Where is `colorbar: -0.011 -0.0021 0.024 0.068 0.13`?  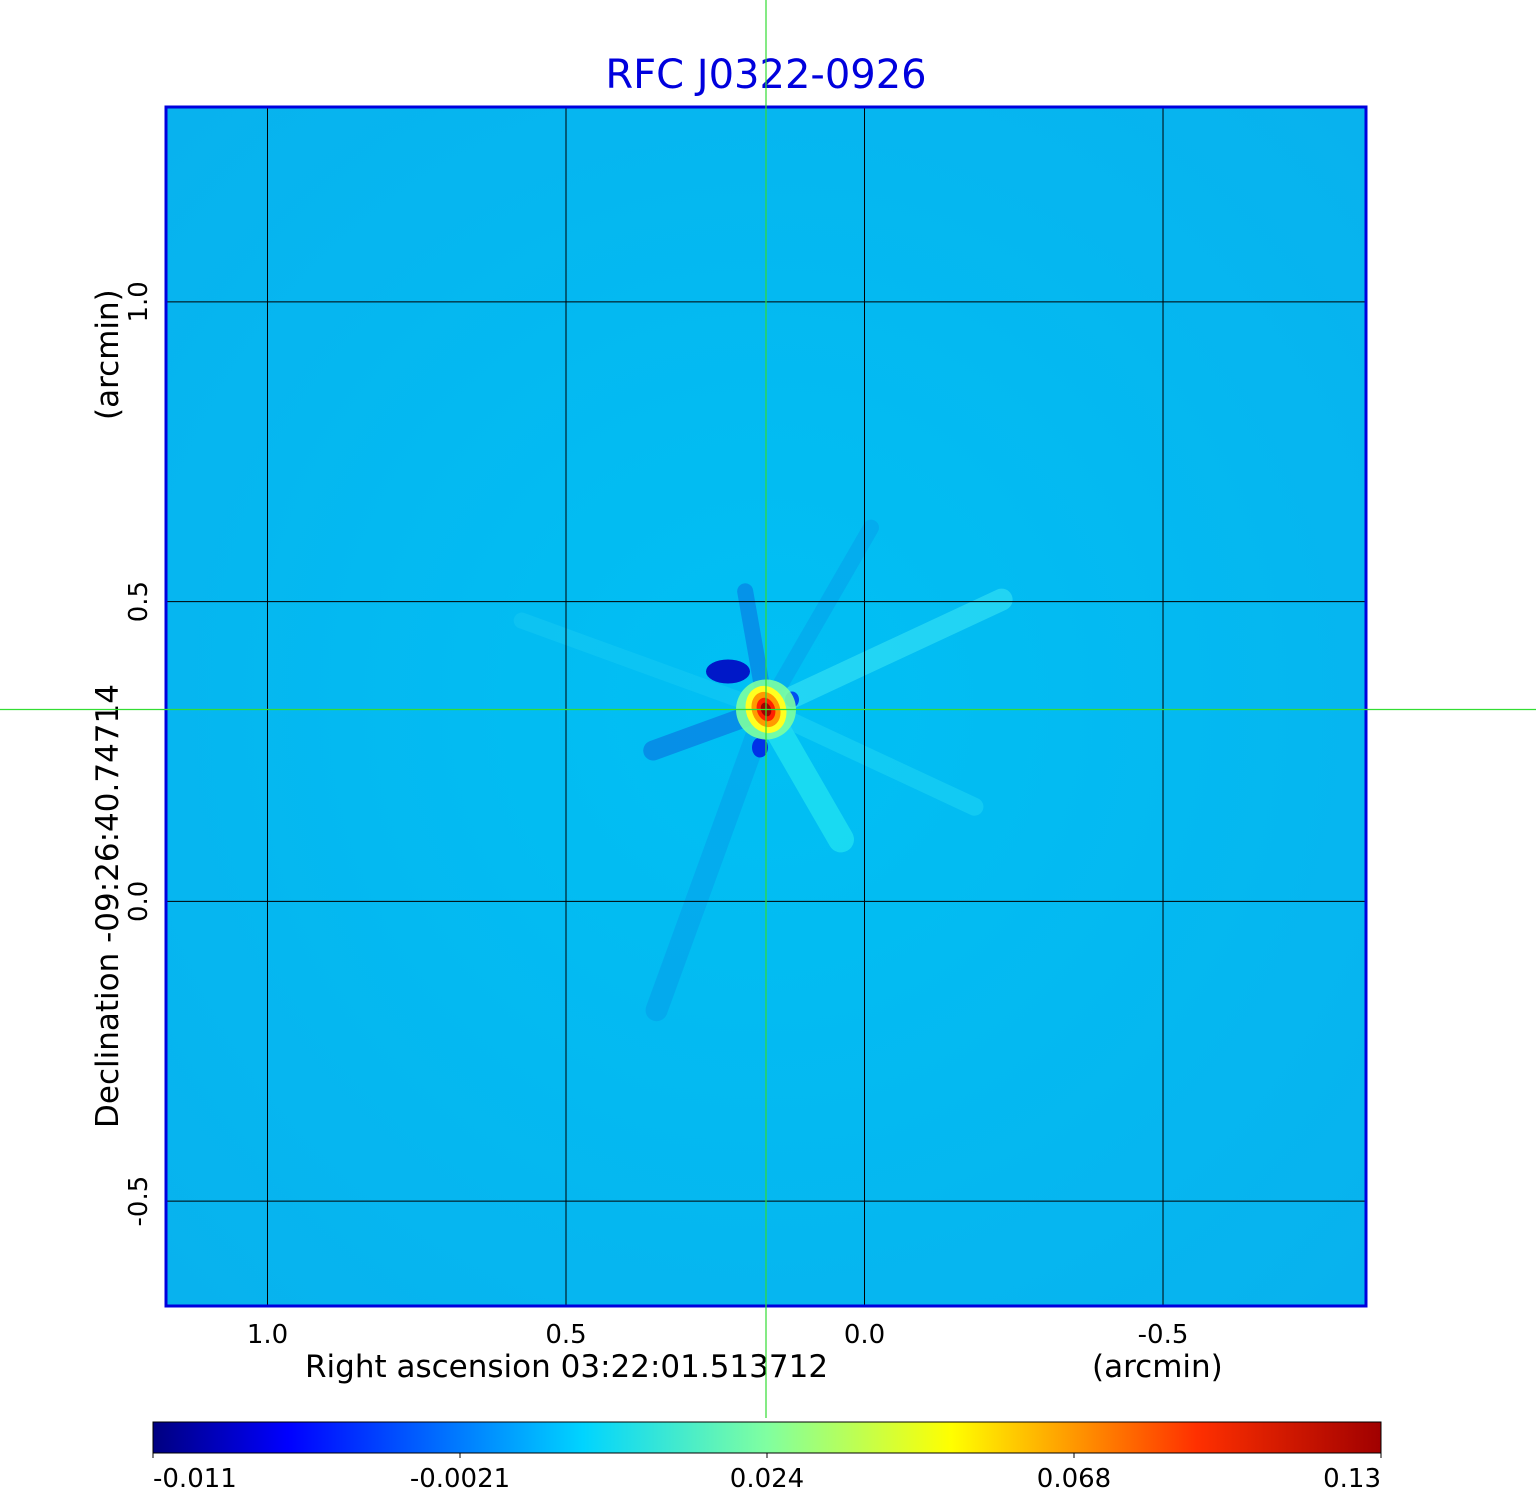 colorbar: -0.011 -0.0021 0.024 0.068 0.13 is located at coordinates (767, 1457).